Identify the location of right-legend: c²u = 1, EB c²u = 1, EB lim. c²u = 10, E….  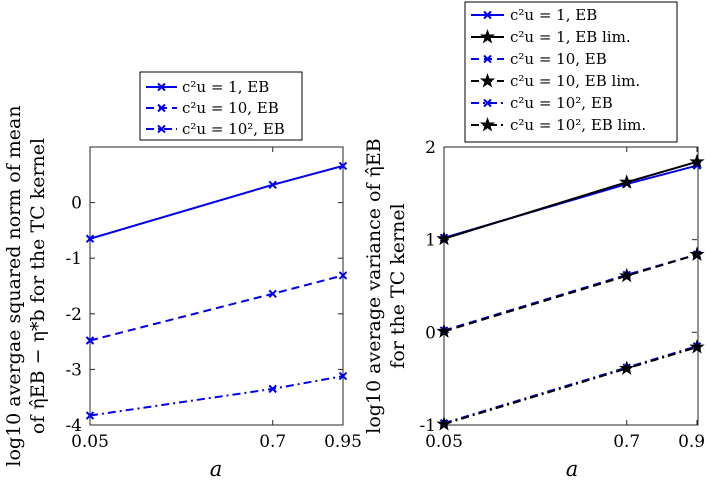
(571, 72).